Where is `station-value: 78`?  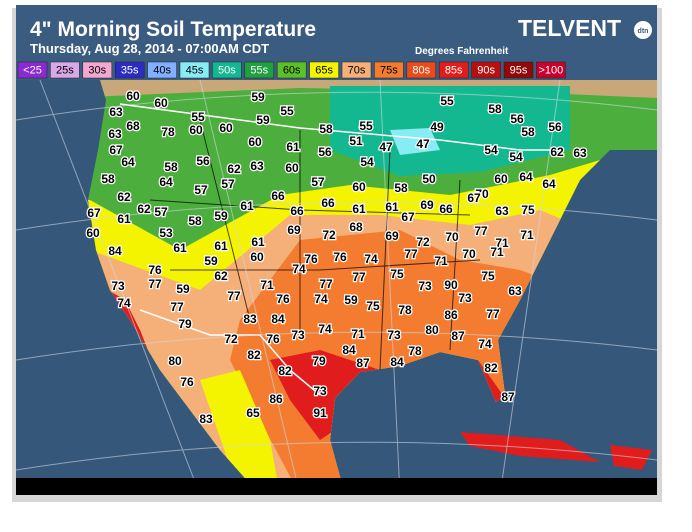
station-value: 78 is located at coordinates (415, 351).